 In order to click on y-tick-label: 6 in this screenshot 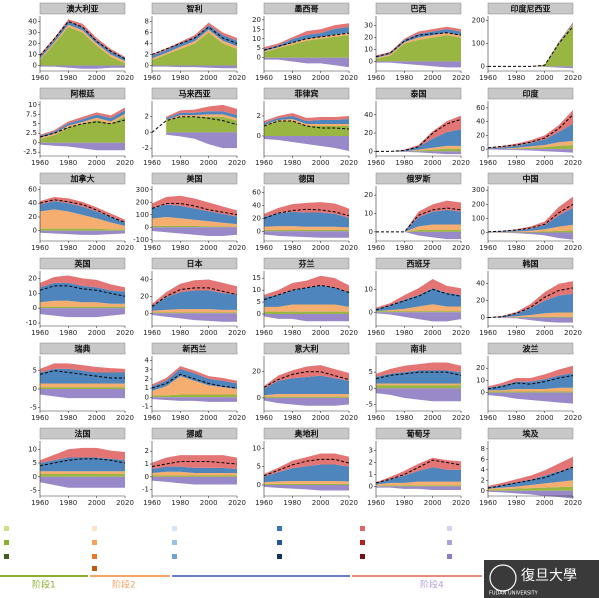, I will do `click(147, 33)`.